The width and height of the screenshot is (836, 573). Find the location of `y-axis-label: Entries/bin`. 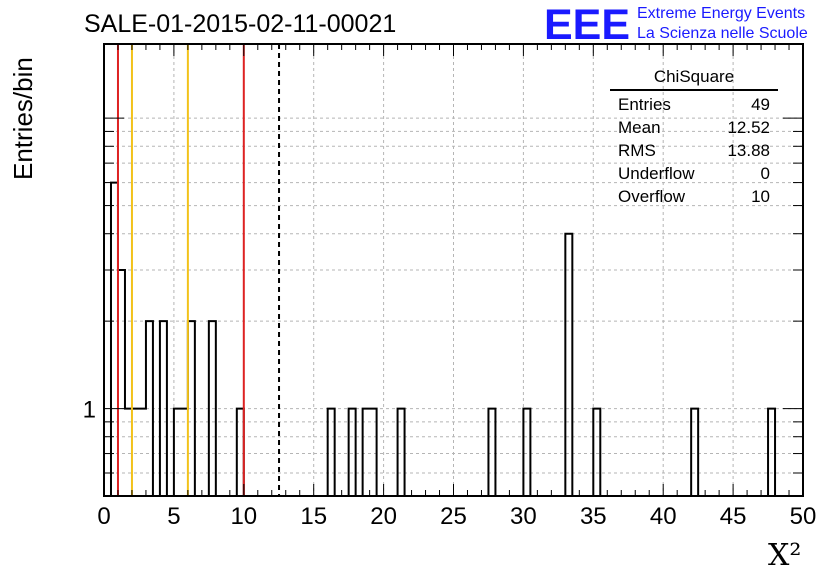

y-axis-label: Entries/bin is located at coordinates (23, 118).